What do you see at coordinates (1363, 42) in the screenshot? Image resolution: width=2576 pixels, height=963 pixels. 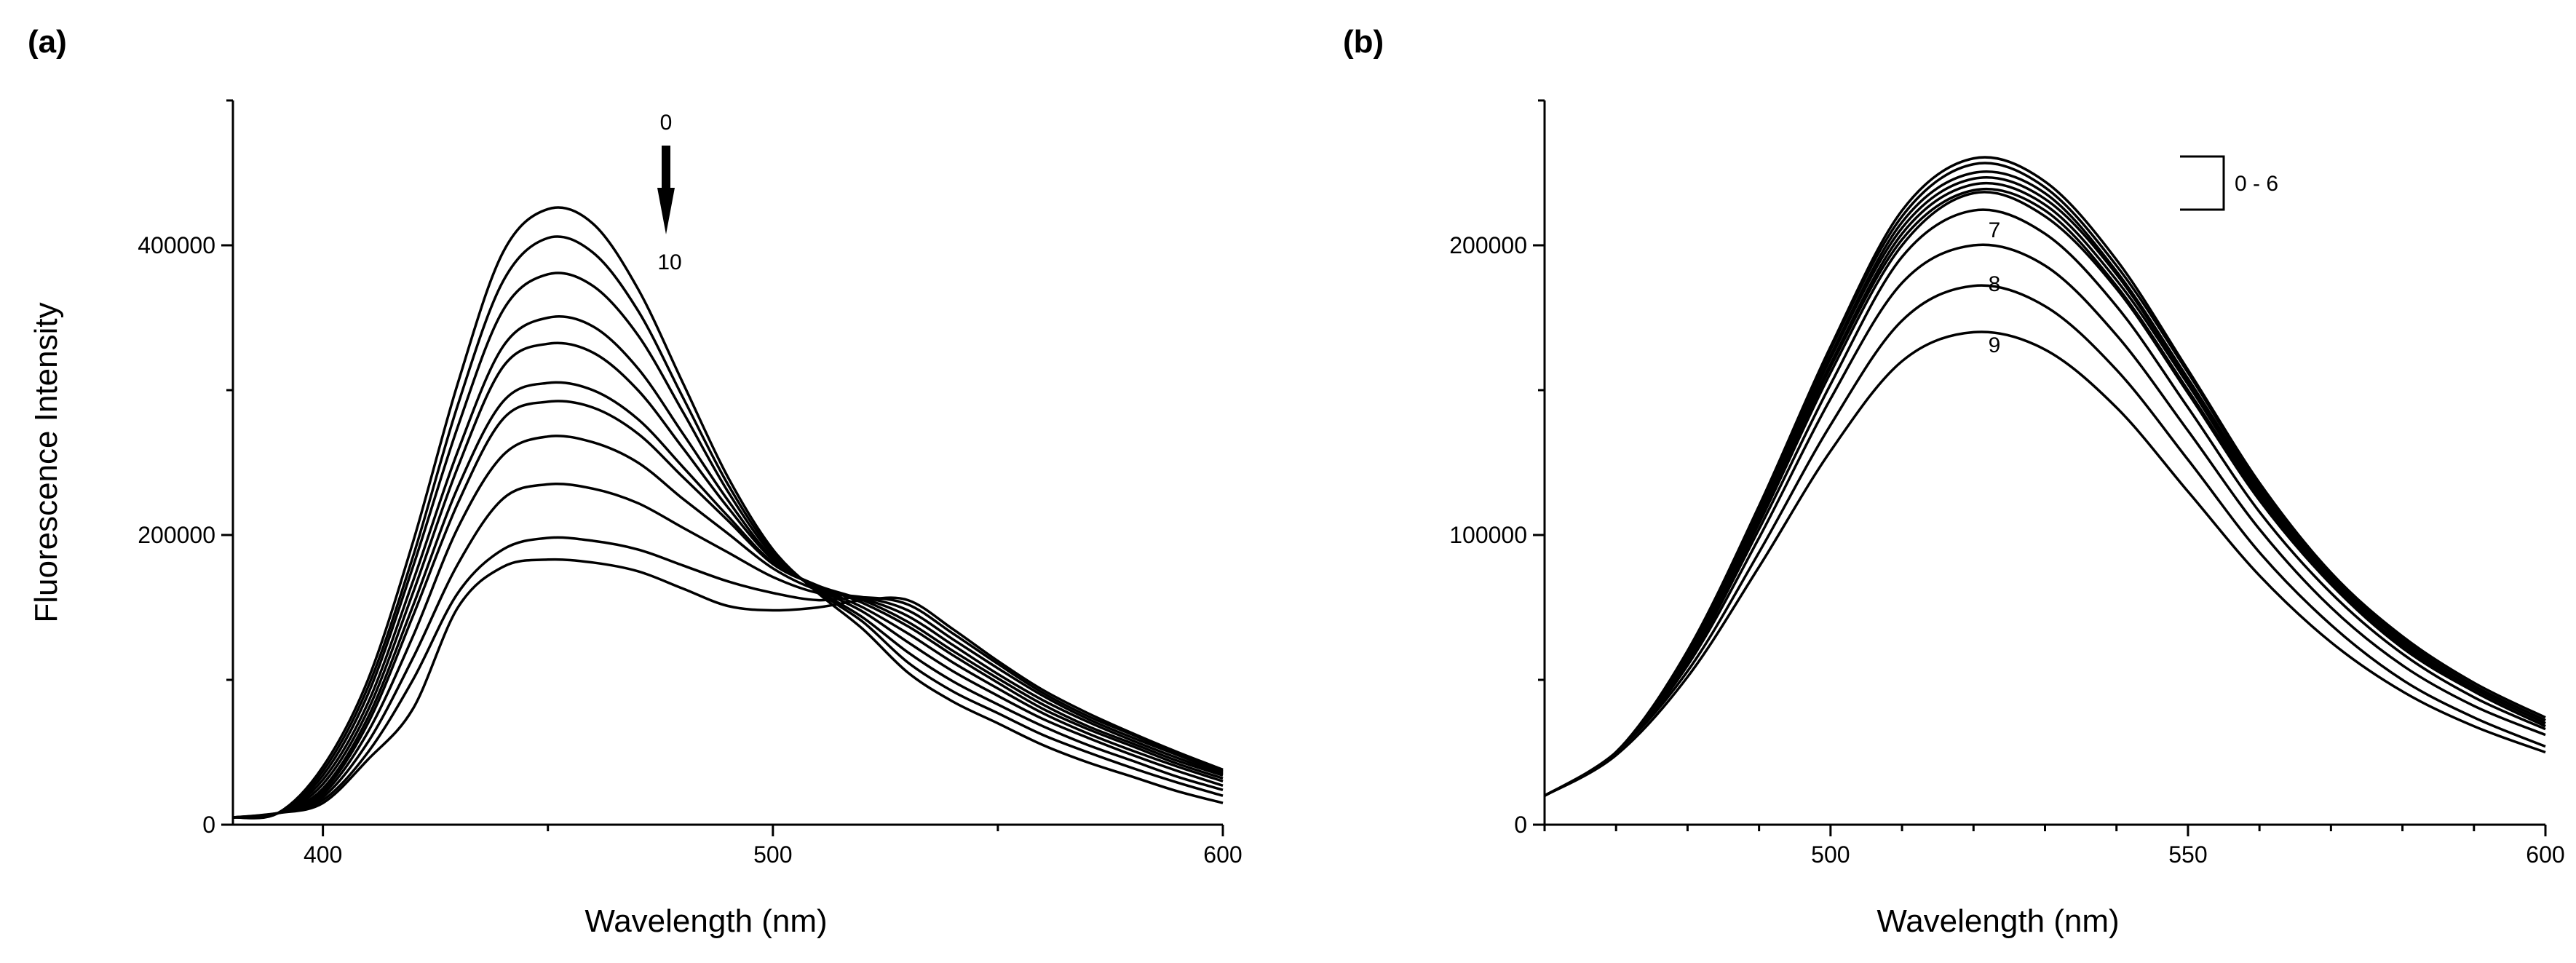 I see `panel-b-label: (b)` at bounding box center [1363, 42].